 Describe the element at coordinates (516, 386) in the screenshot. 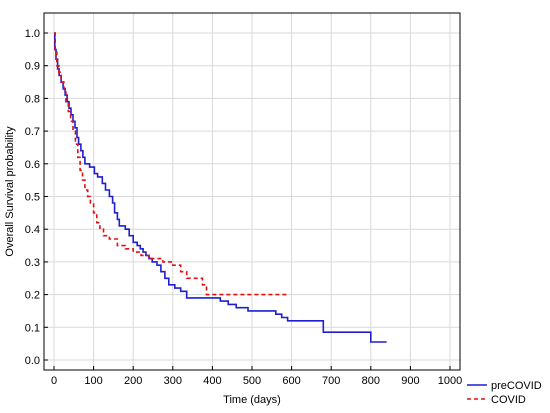

I see `legend-label-precovid: preCOVID` at that location.